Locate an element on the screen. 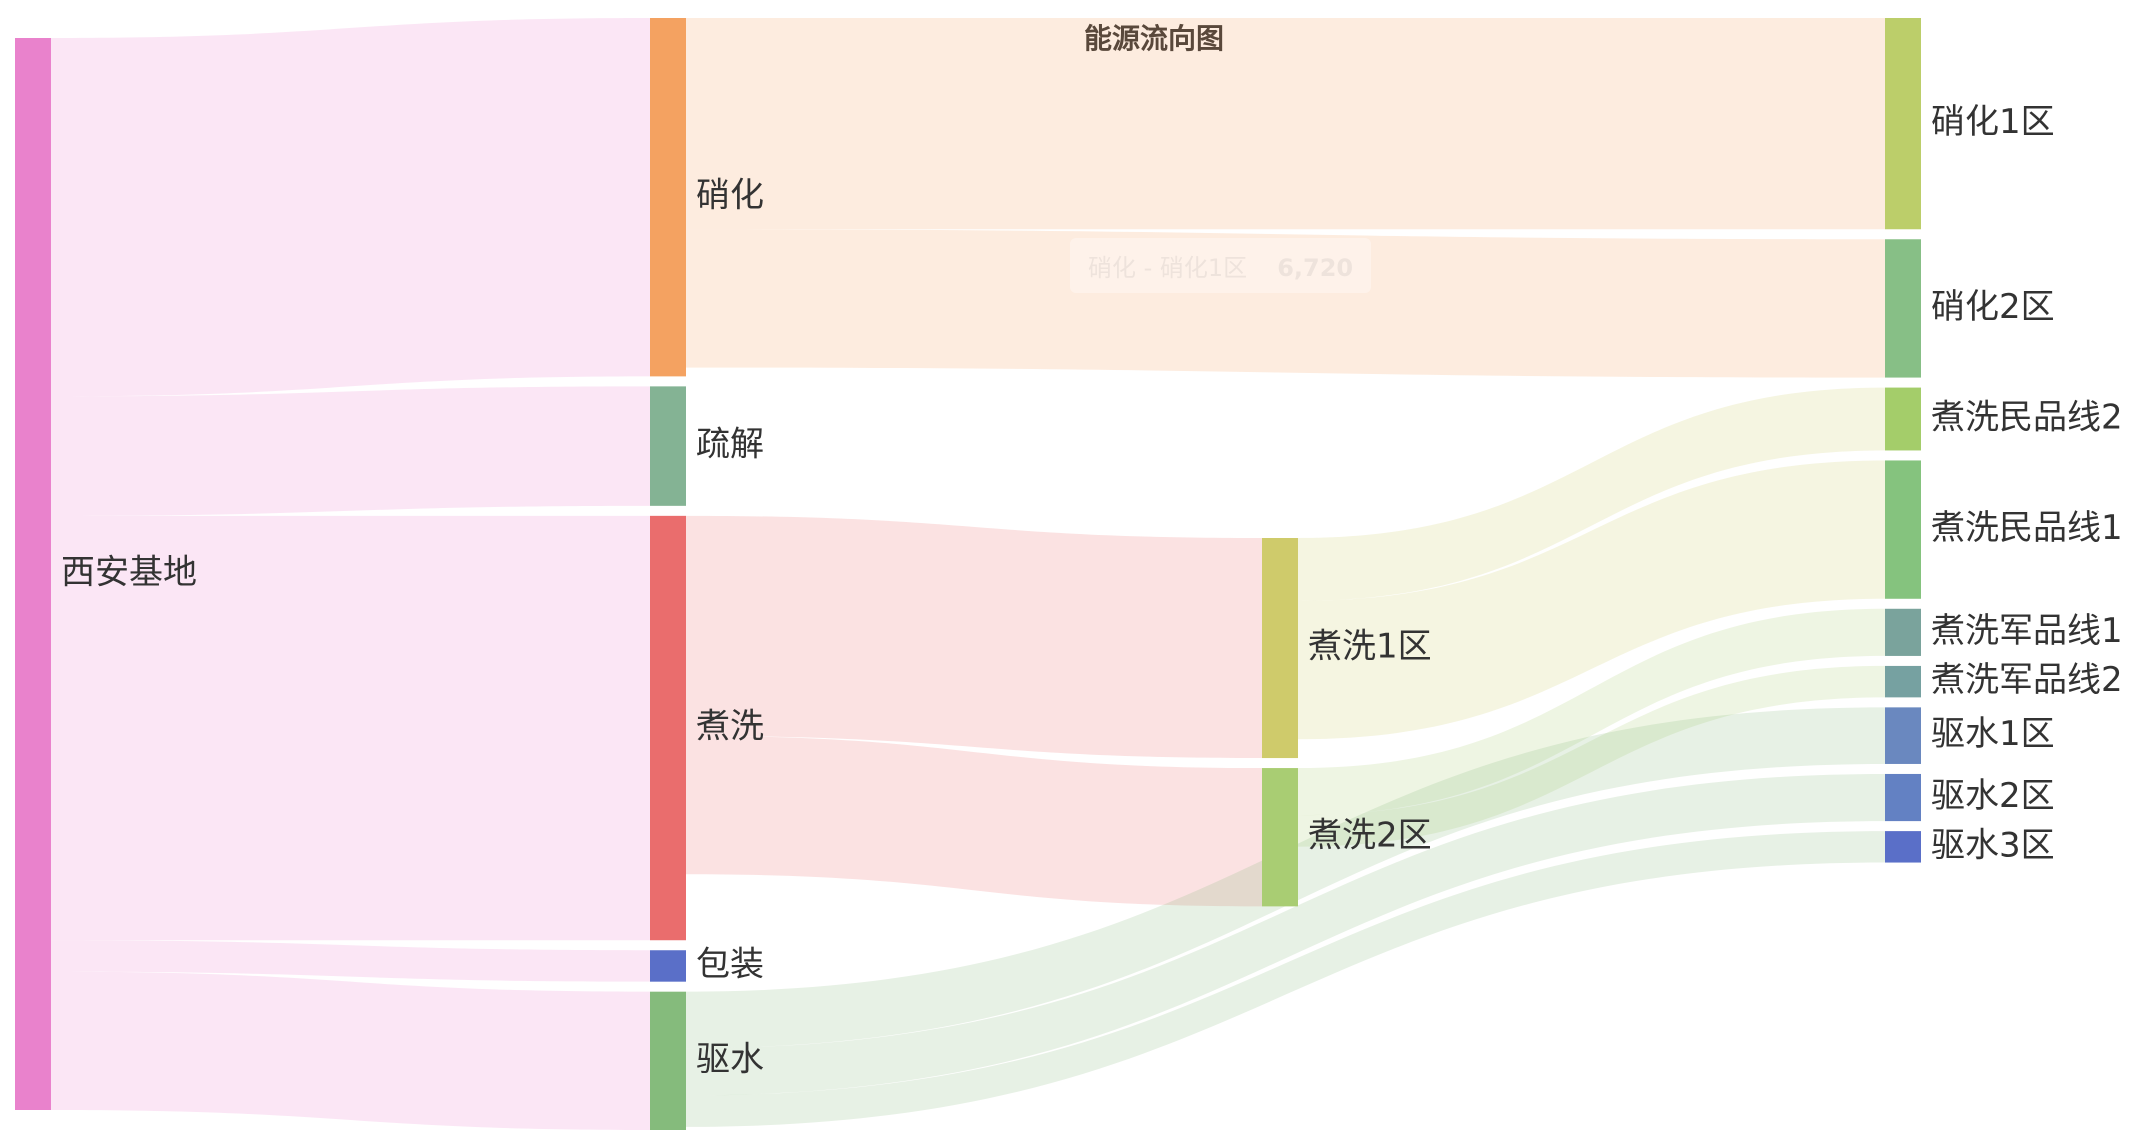  node-label-包装: 包装 is located at coordinates (730, 964).